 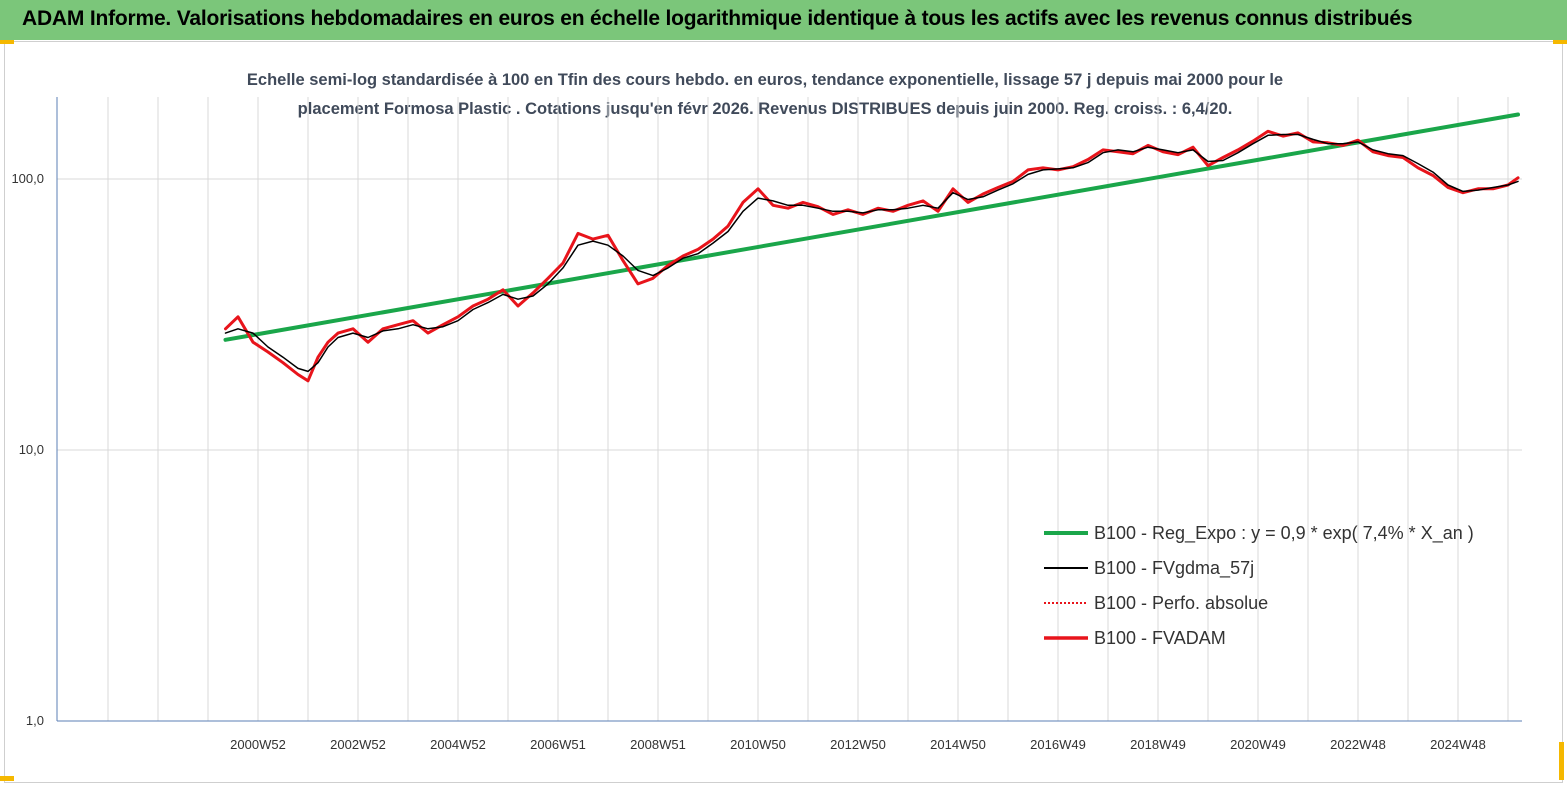 What do you see at coordinates (1561, 761) in the screenshot?
I see `corner-marker-right-bottom` at bounding box center [1561, 761].